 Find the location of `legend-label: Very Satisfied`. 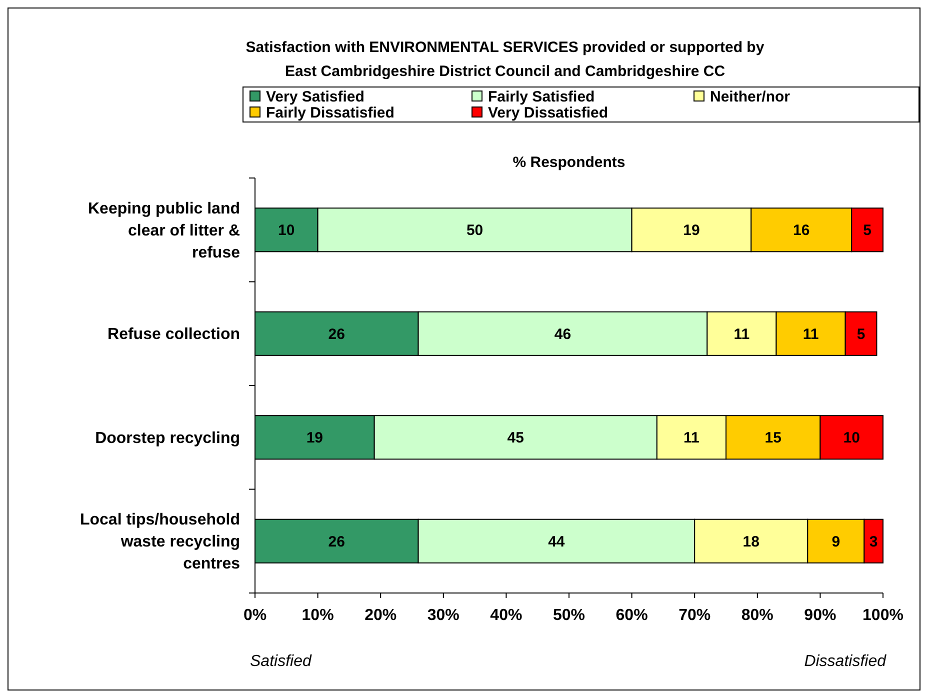

legend-label: Very Satisfied is located at coordinates (315, 97).